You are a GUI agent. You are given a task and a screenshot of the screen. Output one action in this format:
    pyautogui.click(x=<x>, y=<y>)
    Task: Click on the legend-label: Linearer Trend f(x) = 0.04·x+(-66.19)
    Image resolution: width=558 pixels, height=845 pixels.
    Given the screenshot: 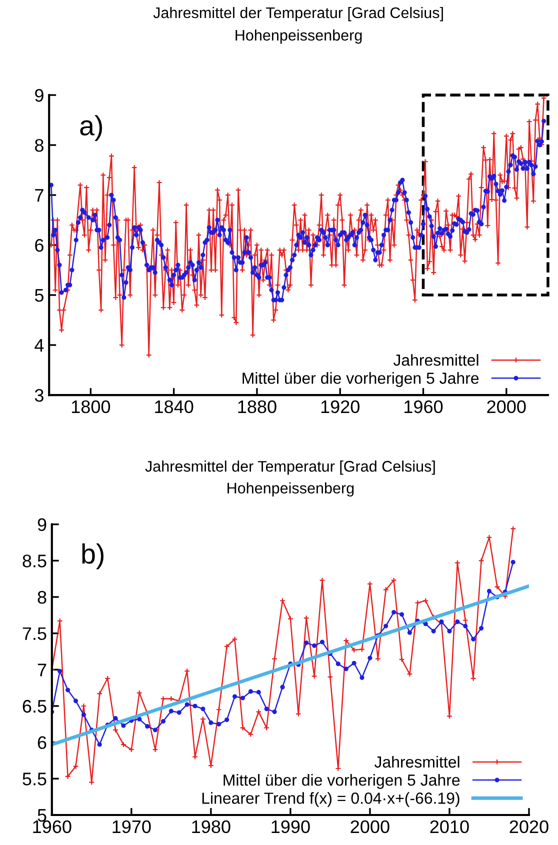 What is the action you would take?
    pyautogui.click(x=331, y=800)
    